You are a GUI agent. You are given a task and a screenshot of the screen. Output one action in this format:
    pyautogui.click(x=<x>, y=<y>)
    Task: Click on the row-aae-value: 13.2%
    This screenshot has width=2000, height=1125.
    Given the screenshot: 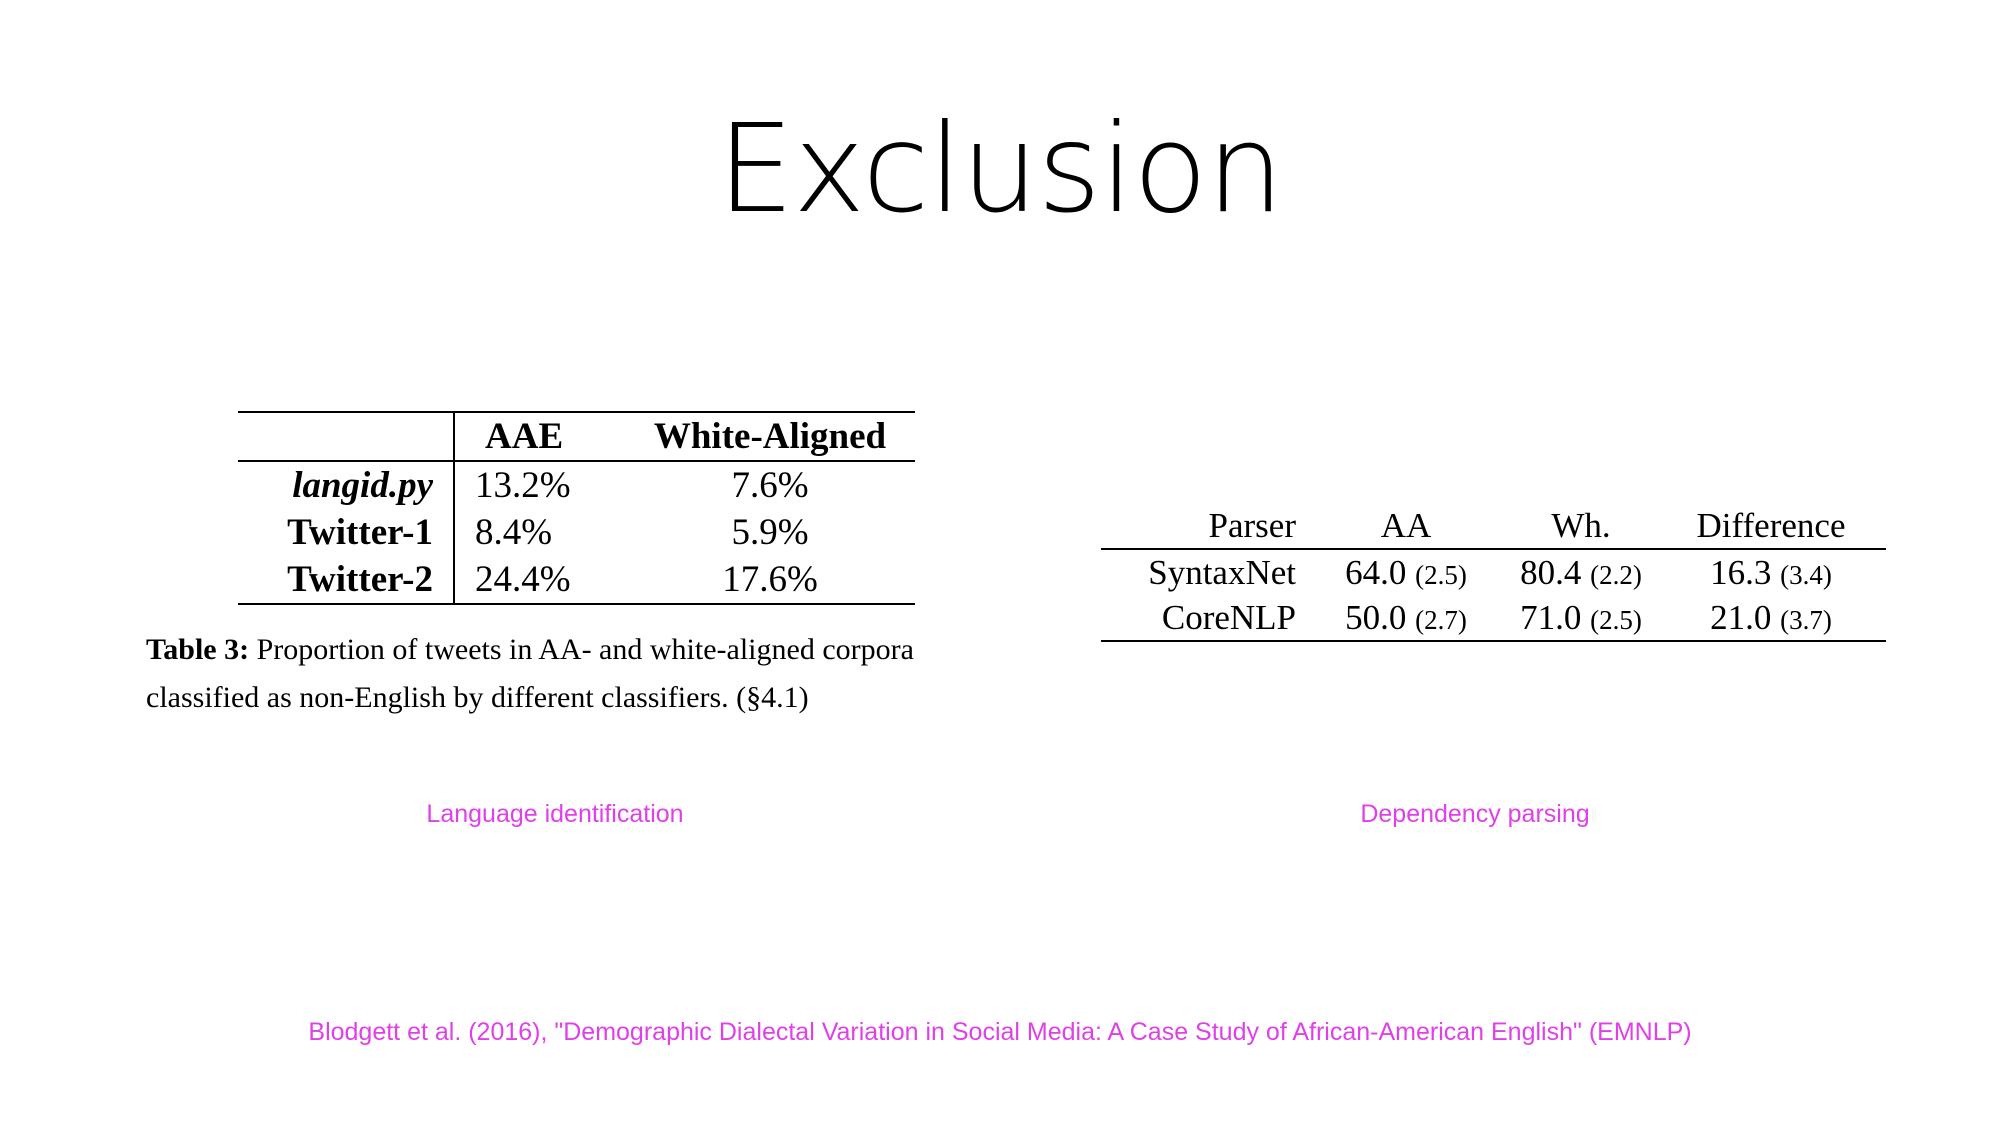 What is the action you would take?
    pyautogui.click(x=523, y=485)
    